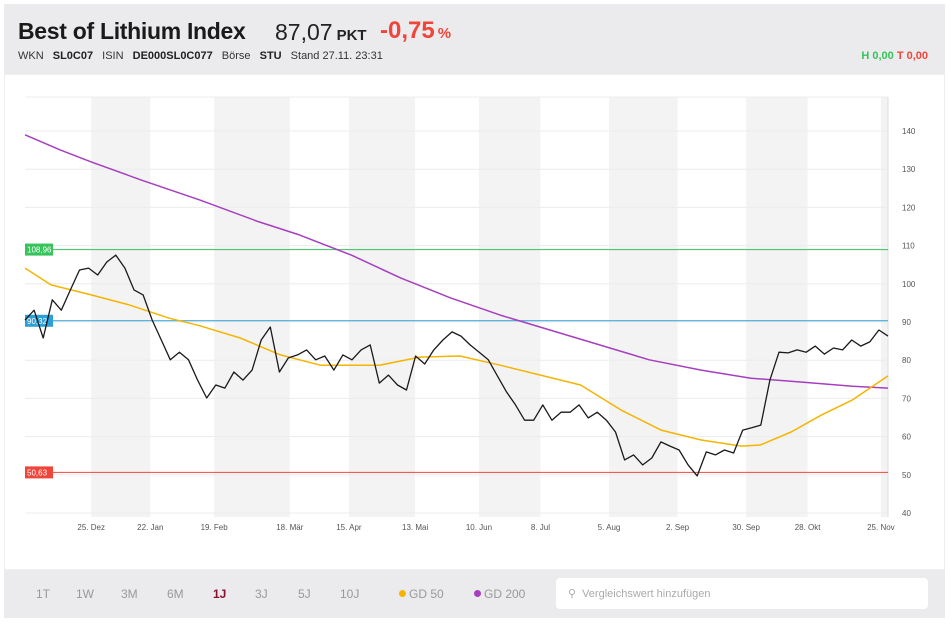 The height and width of the screenshot is (626, 950). Describe the element at coordinates (877, 56) in the screenshot. I see `day-high: H 0,00` at that location.